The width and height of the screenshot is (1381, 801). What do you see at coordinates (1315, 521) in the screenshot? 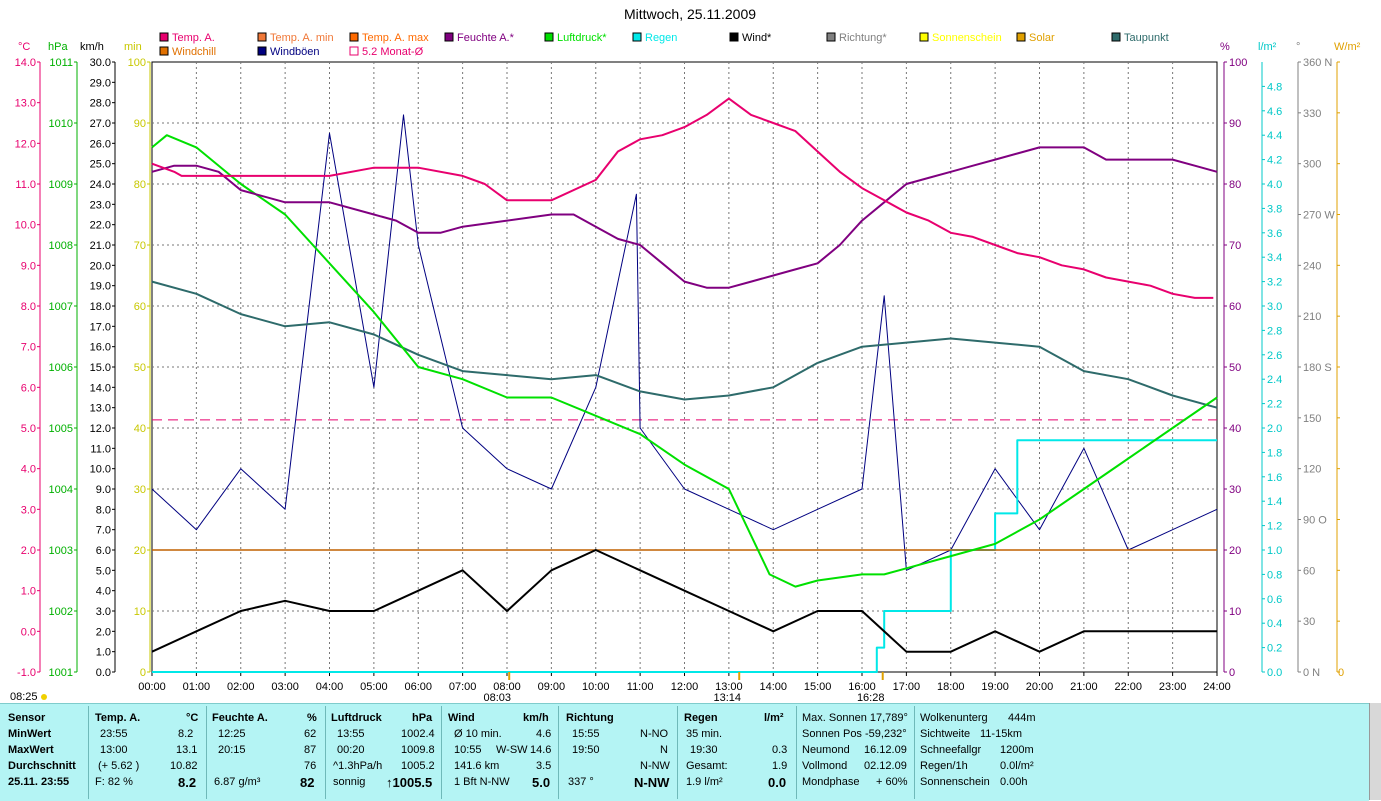
I see `direction-axis-tick-label: 90 O` at bounding box center [1315, 521].